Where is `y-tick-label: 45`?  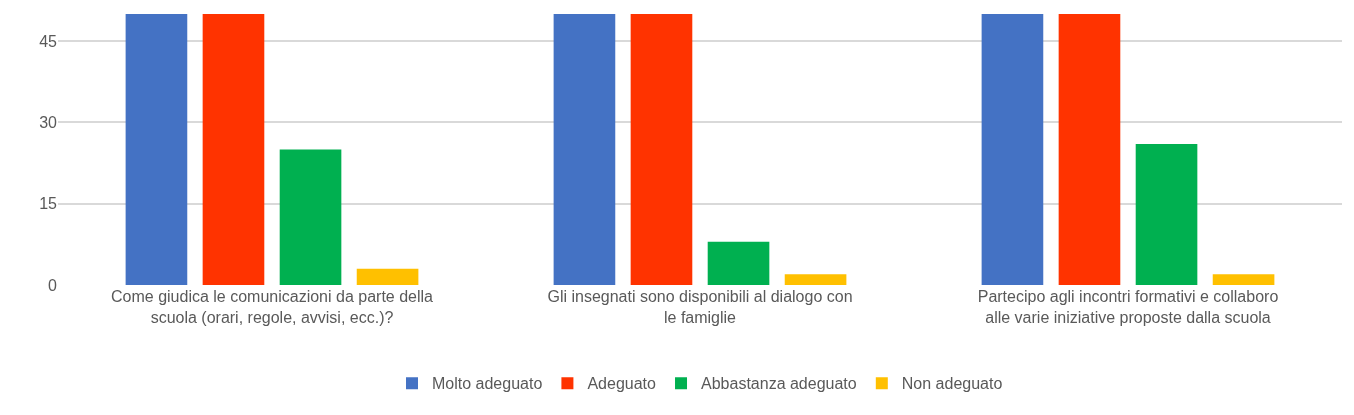 y-tick-label: 45 is located at coordinates (48, 41).